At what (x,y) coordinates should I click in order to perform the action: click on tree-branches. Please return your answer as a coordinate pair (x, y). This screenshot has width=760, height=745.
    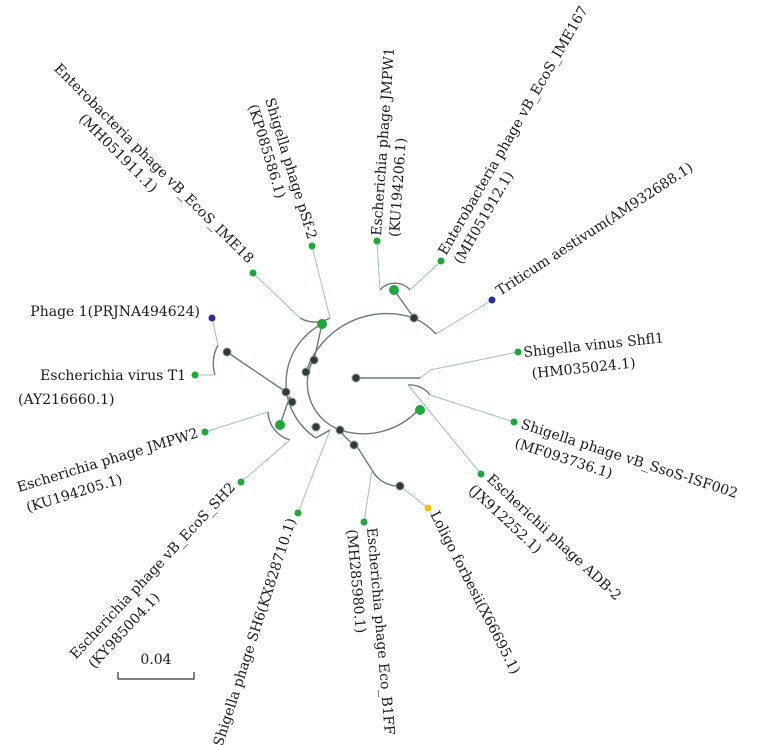
    Looking at the image, I should click on (324, 384).